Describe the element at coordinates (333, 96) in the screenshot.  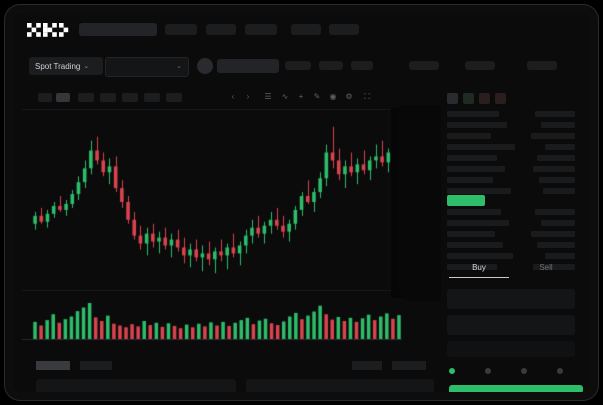
I see `eye-icon: ◉` at that location.